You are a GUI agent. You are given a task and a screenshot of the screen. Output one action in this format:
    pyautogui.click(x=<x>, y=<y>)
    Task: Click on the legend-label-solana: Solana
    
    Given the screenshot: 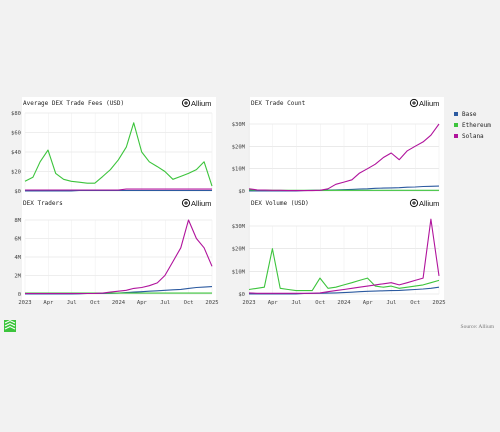 What is the action you would take?
    pyautogui.click(x=473, y=136)
    